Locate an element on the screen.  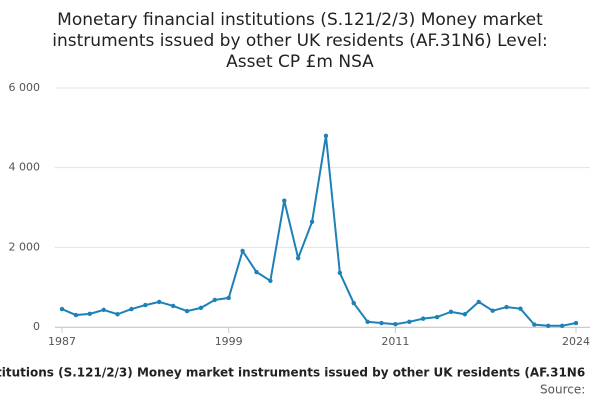
source: Source: is located at coordinates (562, 390).